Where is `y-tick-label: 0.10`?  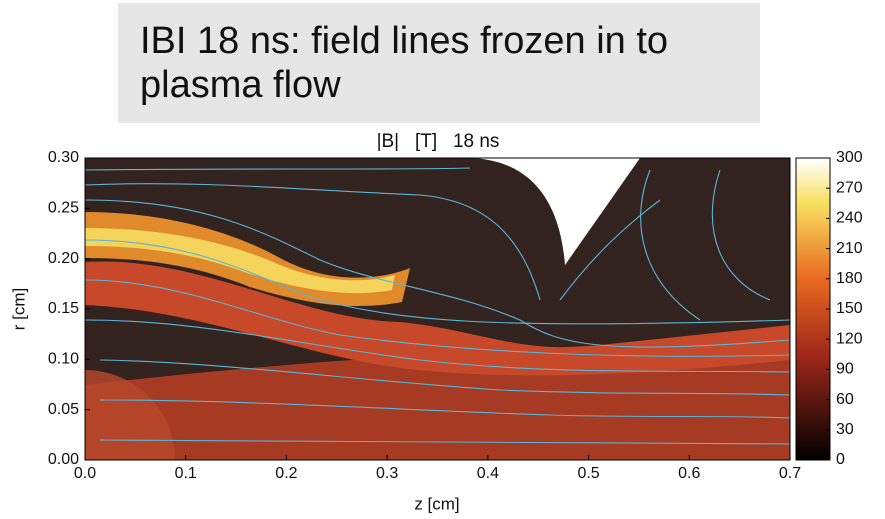 y-tick-label: 0.10 is located at coordinates (63, 359).